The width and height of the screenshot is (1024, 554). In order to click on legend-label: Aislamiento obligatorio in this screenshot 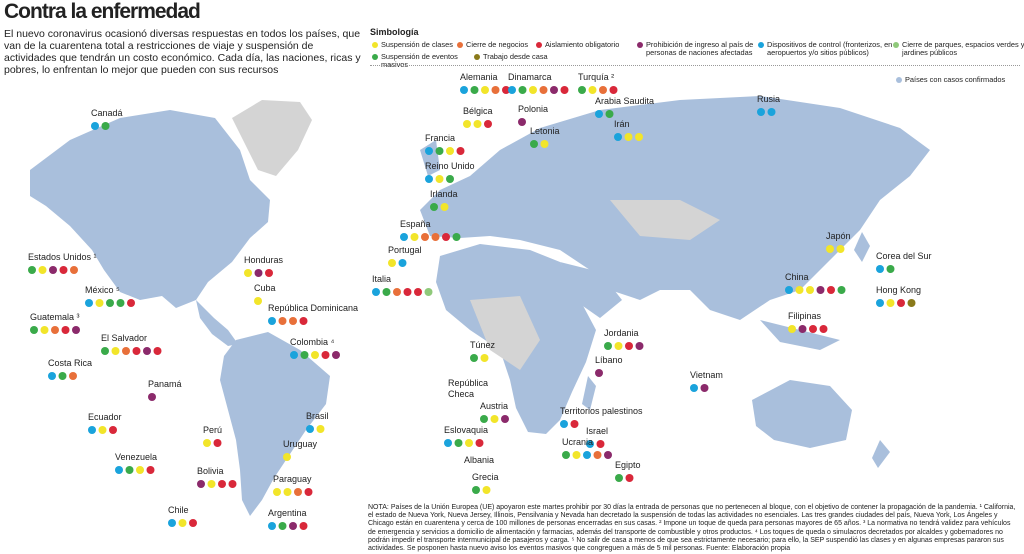, I will do `click(582, 44)`.